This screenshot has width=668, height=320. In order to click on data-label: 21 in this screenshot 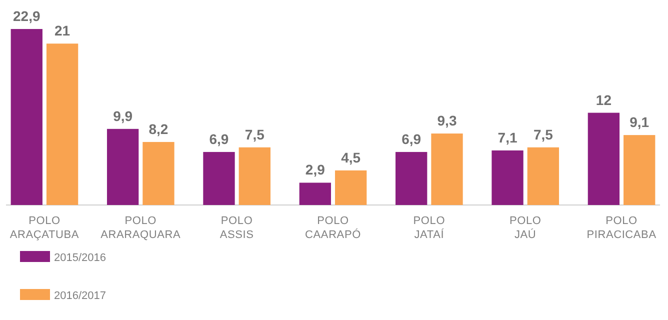, I will do `click(62, 30)`.